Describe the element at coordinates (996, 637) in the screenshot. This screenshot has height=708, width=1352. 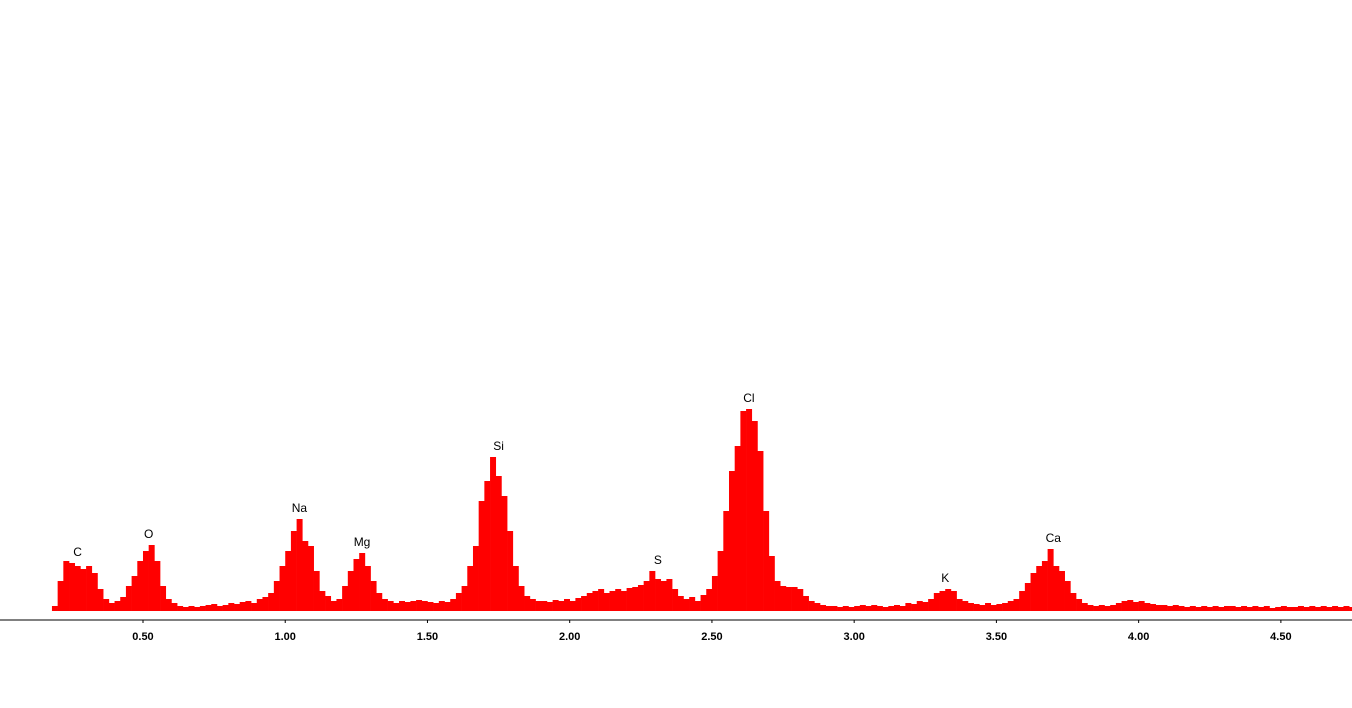
I see `x-tick-label: 3.50` at that location.